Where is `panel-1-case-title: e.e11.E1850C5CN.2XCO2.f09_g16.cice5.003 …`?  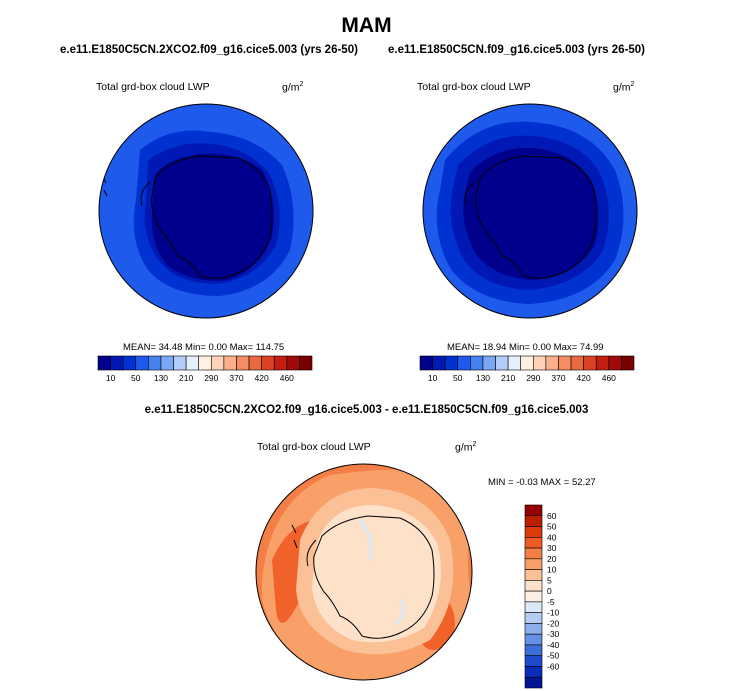 panel-1-case-title: e.e11.E1850C5CN.2XCO2.f09_g16.cice5.003 … is located at coordinates (209, 50).